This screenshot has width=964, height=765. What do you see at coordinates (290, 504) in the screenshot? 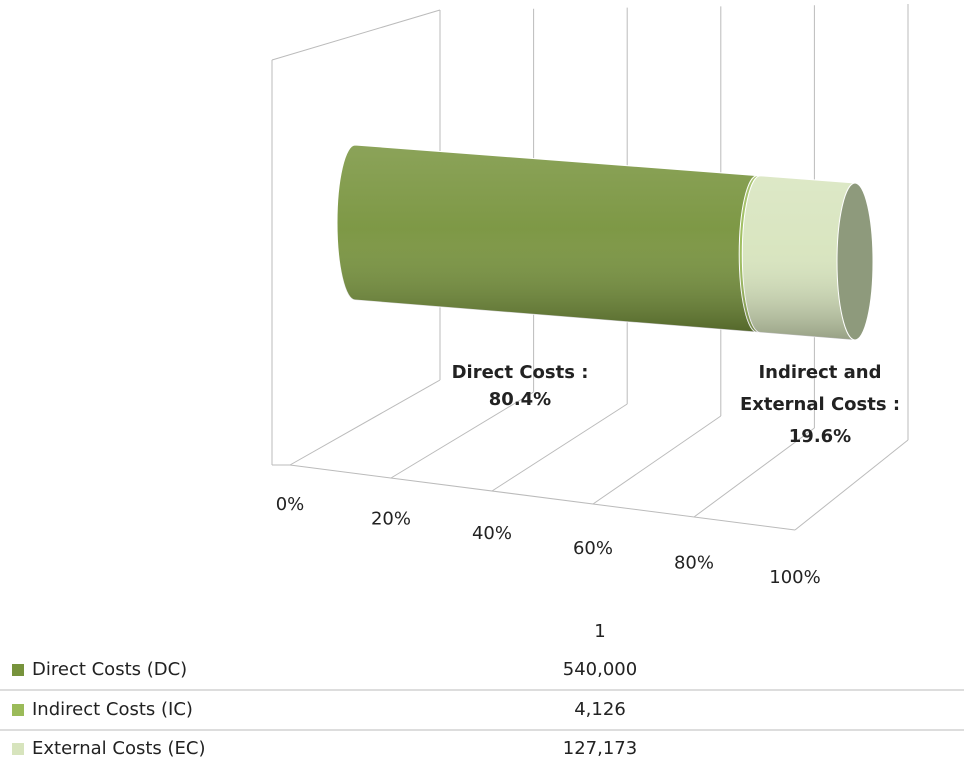
I see `x-tick-label: 0%` at bounding box center [290, 504].